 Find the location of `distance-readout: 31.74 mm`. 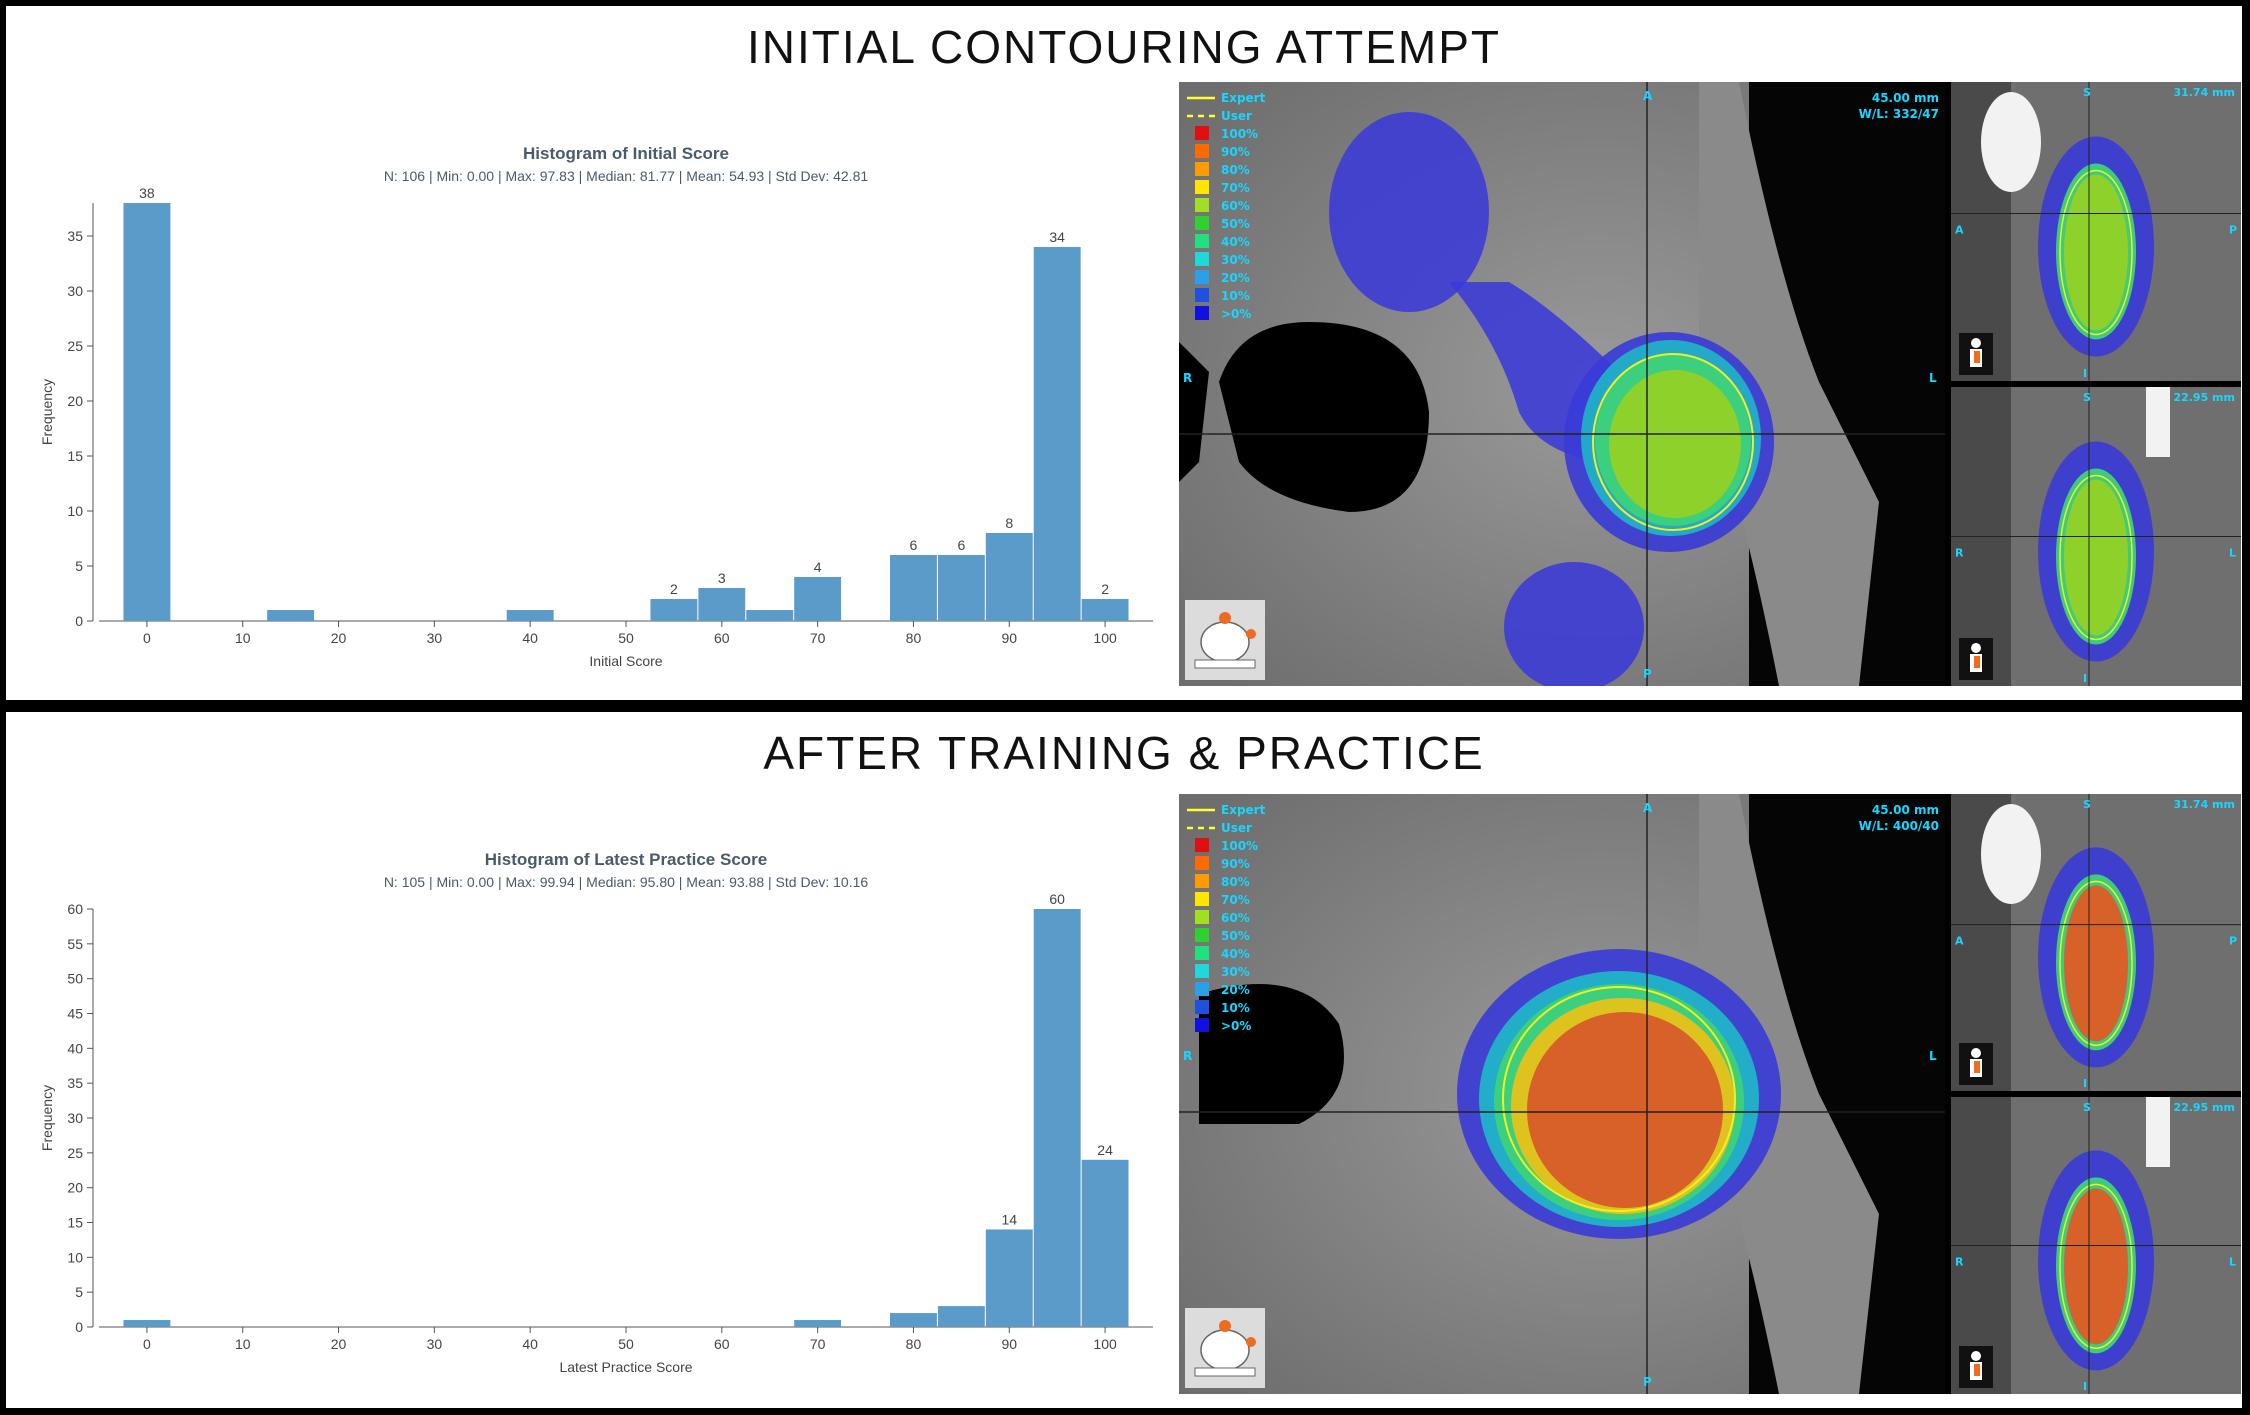

distance-readout: 31.74 mm is located at coordinates (2204, 92).